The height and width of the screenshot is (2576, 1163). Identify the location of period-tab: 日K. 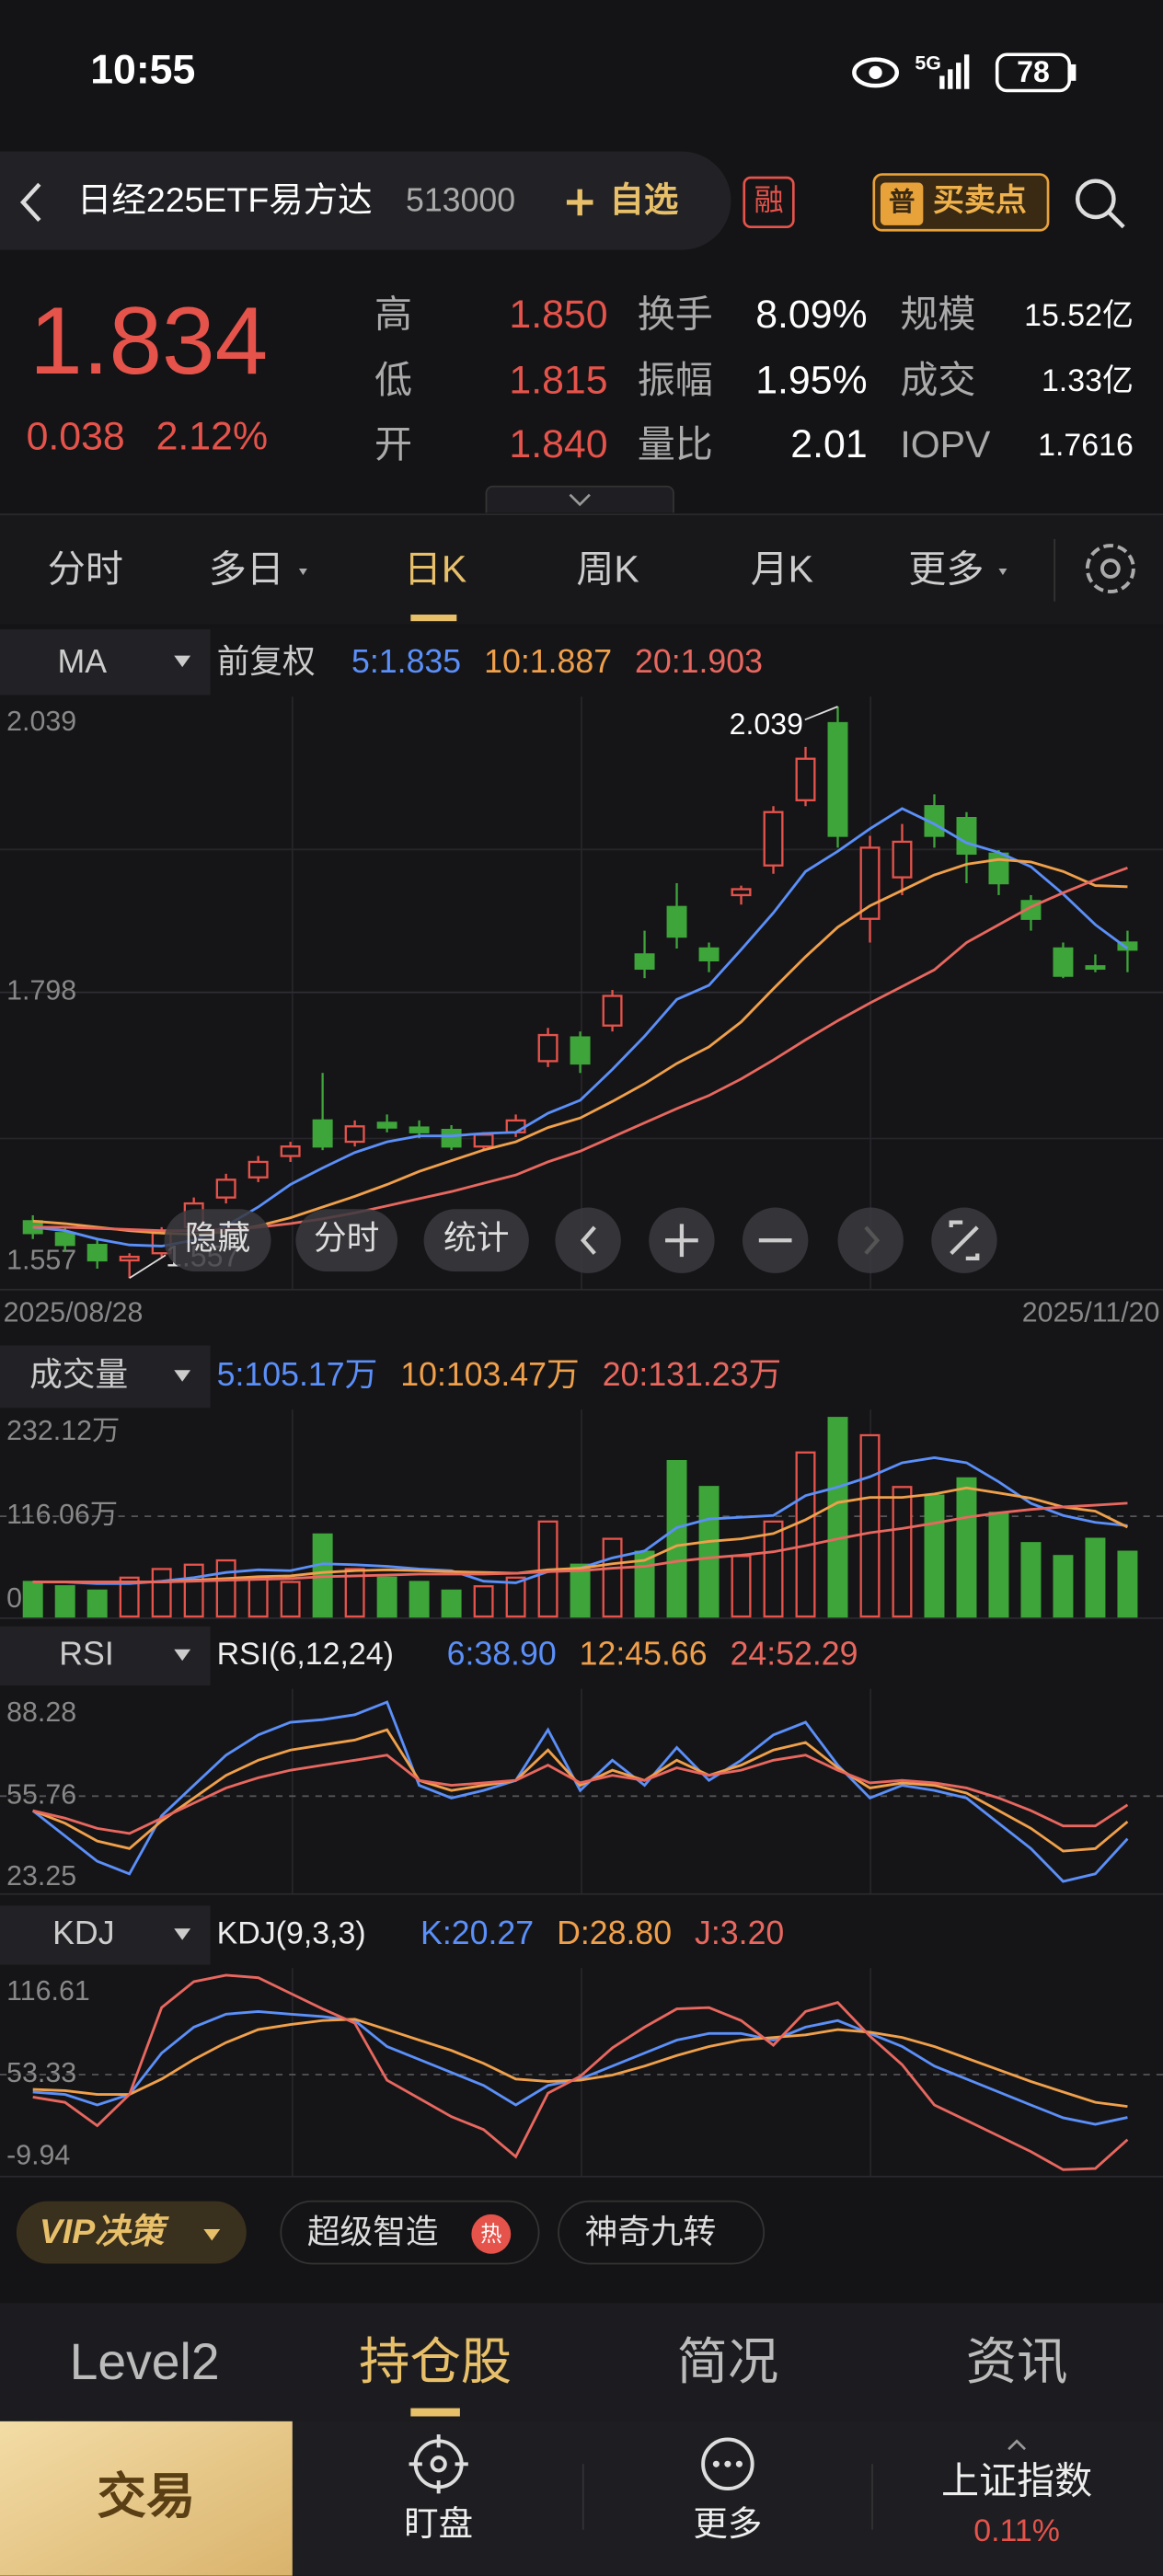
(435, 568).